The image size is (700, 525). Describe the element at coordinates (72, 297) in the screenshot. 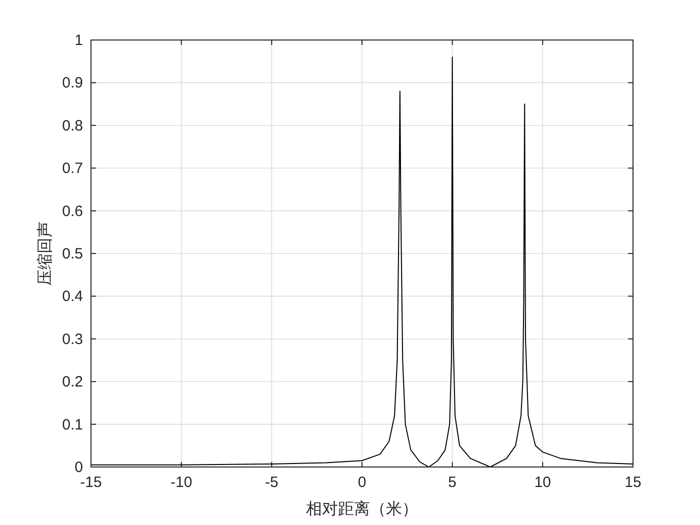

I see `y-tick-label: 0.4` at that location.